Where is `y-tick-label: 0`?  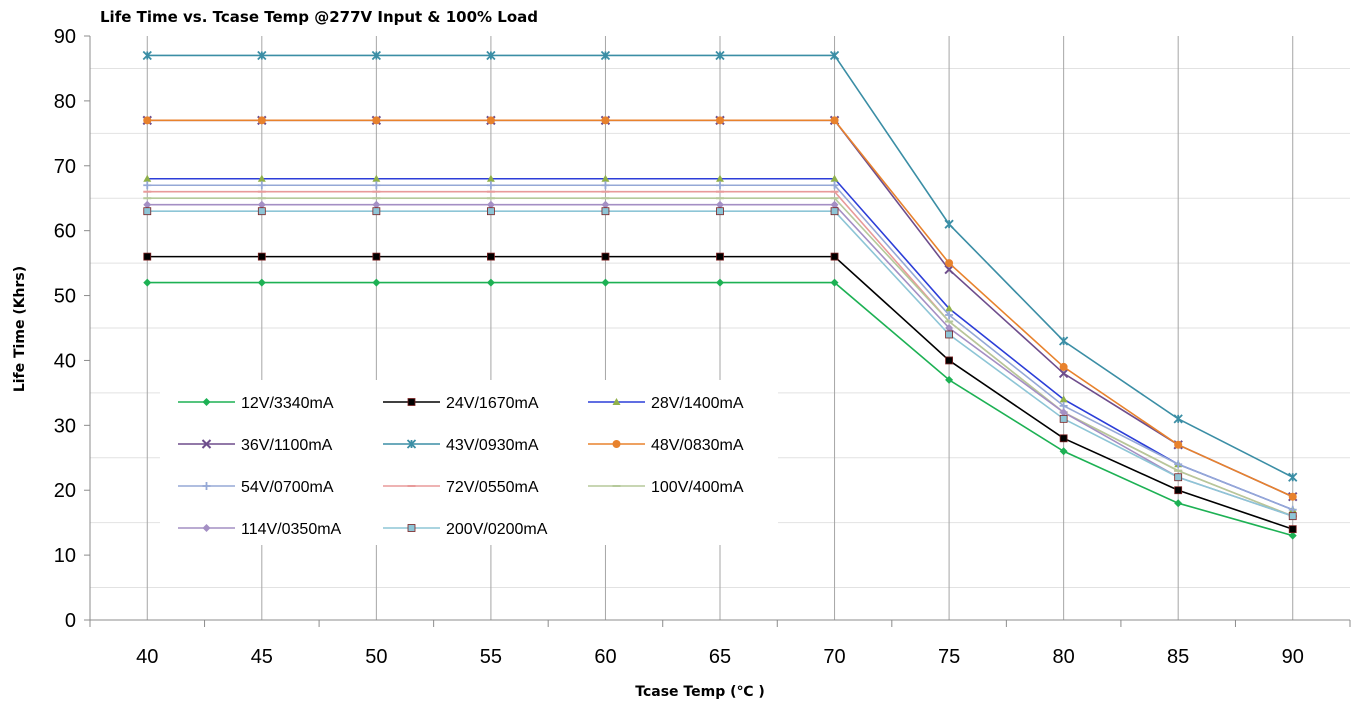 y-tick-label: 0 is located at coordinates (70, 621).